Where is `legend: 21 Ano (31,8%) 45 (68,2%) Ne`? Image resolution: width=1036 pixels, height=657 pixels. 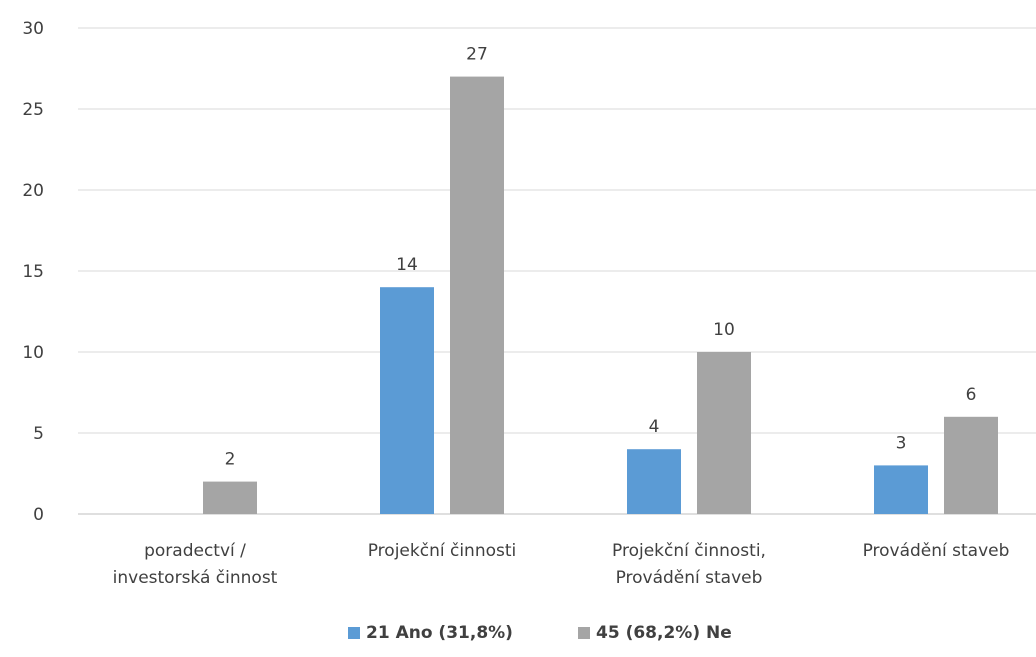 legend: 21 Ano (31,8%) 45 (68,2%) Ne is located at coordinates (540, 633).